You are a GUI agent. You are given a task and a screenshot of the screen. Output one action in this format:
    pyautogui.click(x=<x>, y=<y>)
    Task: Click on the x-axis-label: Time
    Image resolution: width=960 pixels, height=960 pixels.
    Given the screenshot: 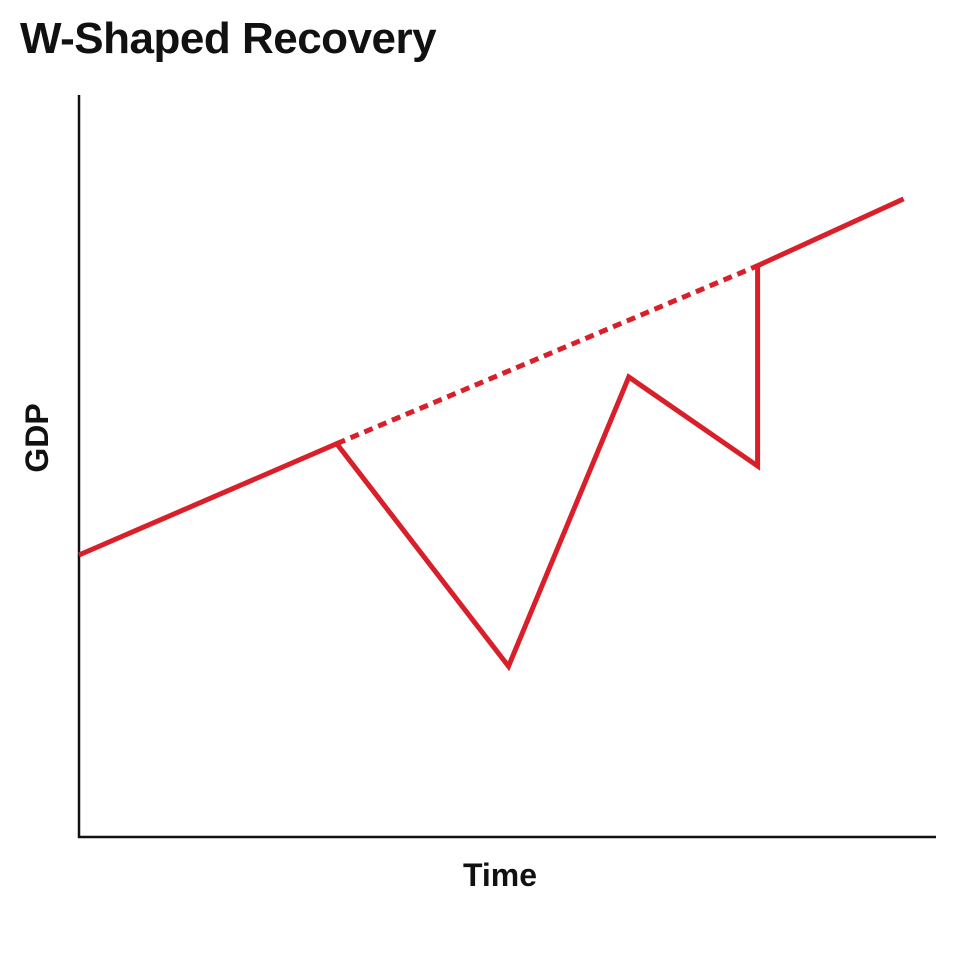 What is the action you would take?
    pyautogui.click(x=500, y=875)
    